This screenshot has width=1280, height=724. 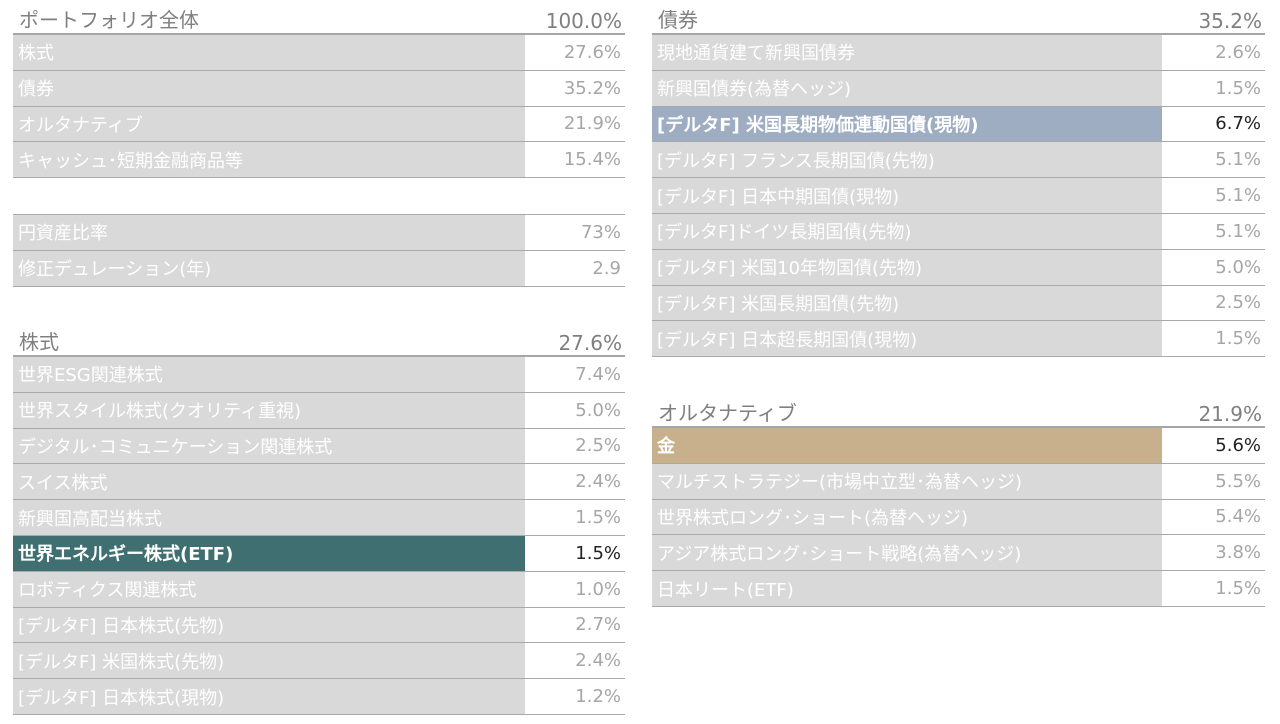 What do you see at coordinates (1213, 445) in the screenshot?
I see `row-value: 5.6%` at bounding box center [1213, 445].